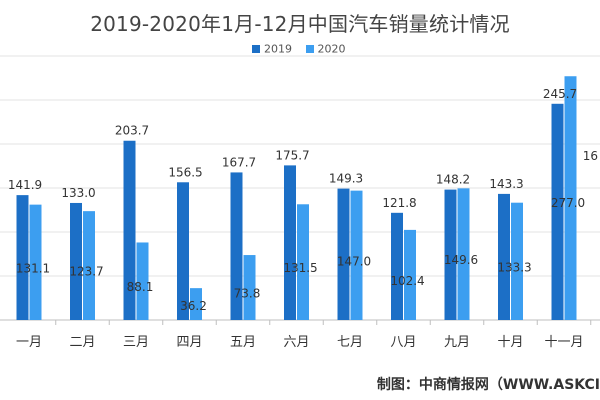 This screenshot has width=600, height=400. I want to click on x-tick-label: 三月, so click(136, 342).